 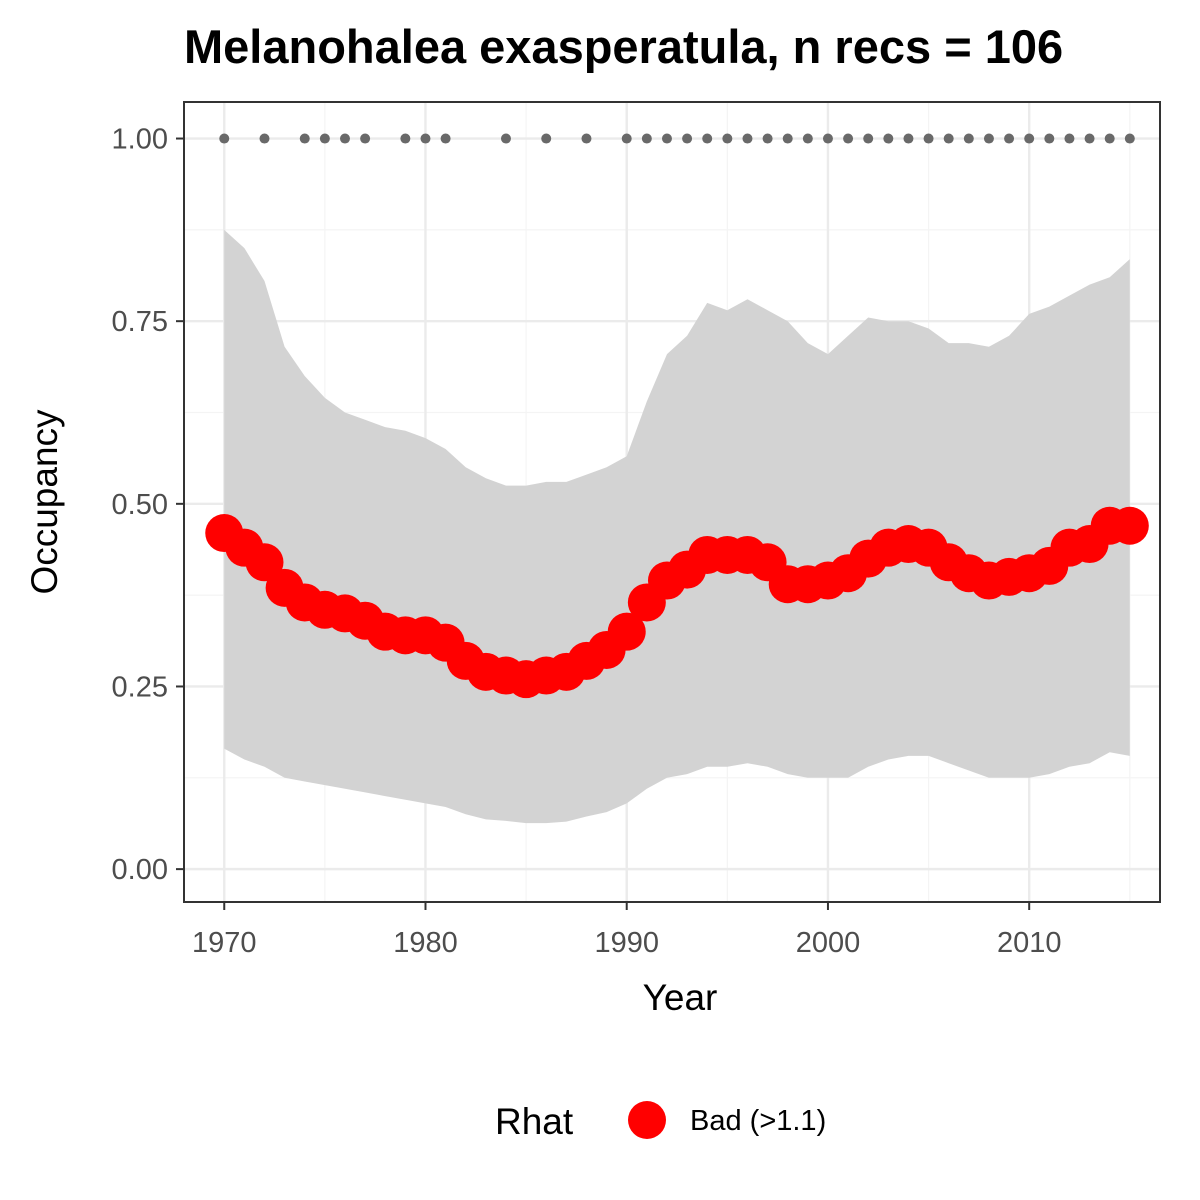 What do you see at coordinates (677, 602) in the screenshot?
I see `estimate-points-layer` at bounding box center [677, 602].